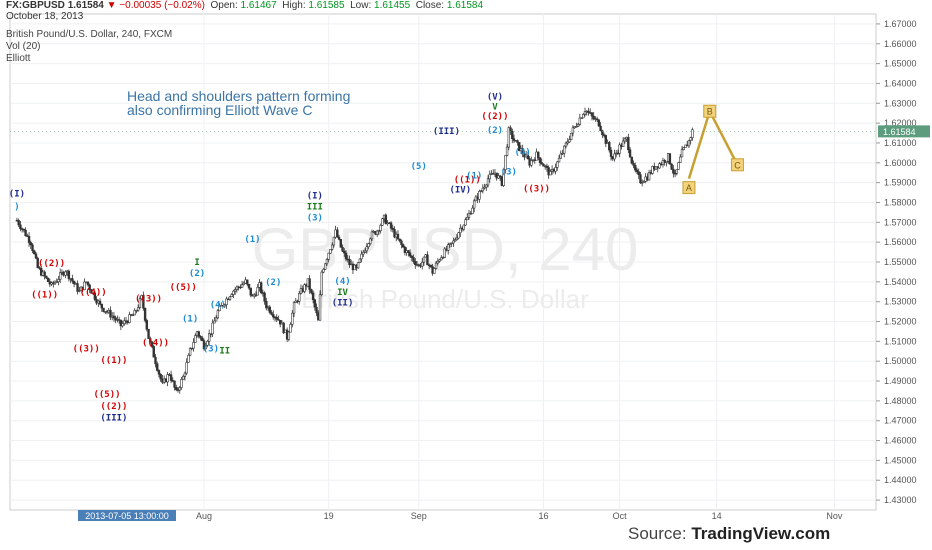  Describe the element at coordinates (342, 293) in the screenshot. I see `wave-label: IV` at that location.